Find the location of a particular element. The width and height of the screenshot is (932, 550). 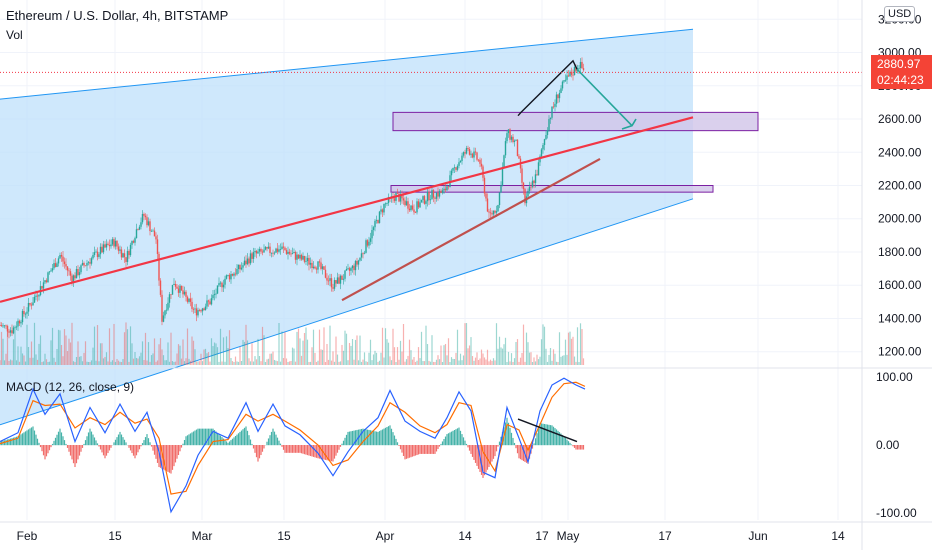

time-tick-label: 17 is located at coordinates (542, 536).